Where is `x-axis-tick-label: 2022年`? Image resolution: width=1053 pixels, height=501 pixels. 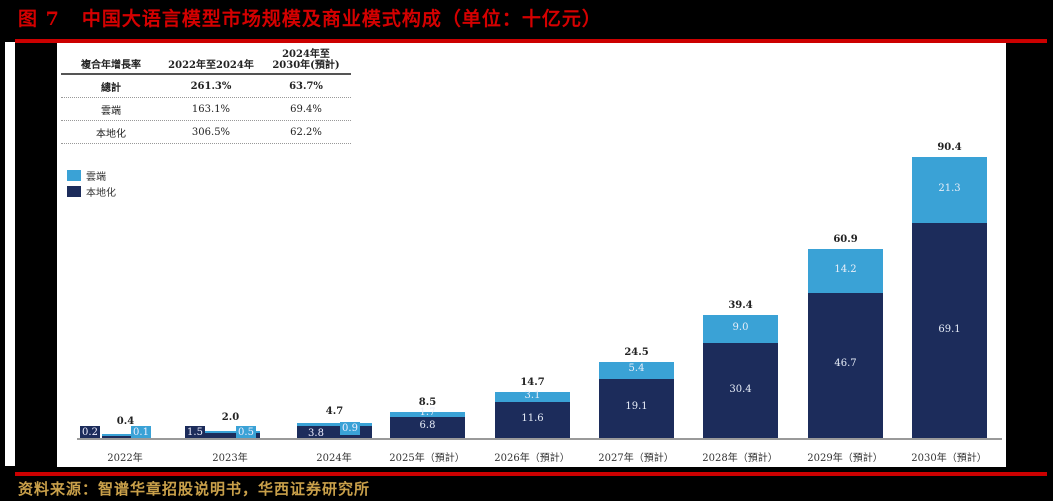 x-axis-tick-label: 2022年 is located at coordinates (125, 458).